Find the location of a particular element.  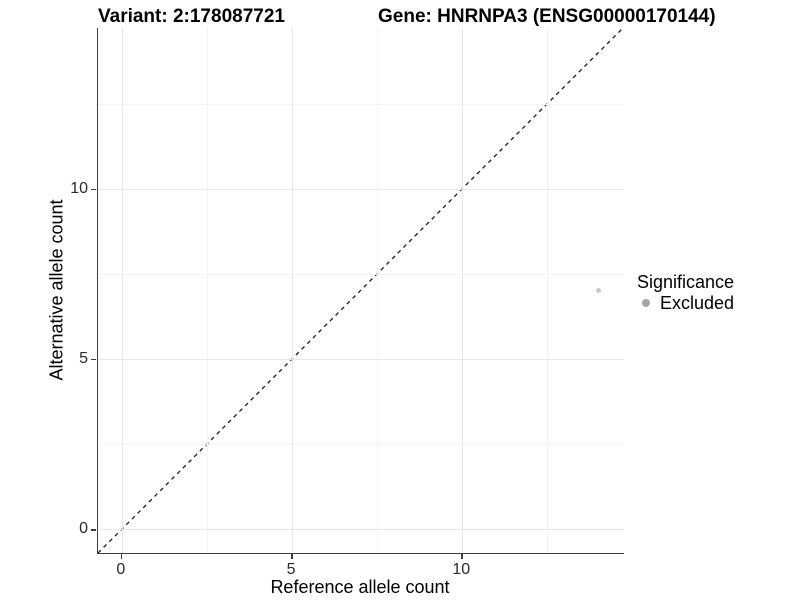

gene-title: Gene: HNRNPA3 (ENSG00000170144) is located at coordinates (547, 16).